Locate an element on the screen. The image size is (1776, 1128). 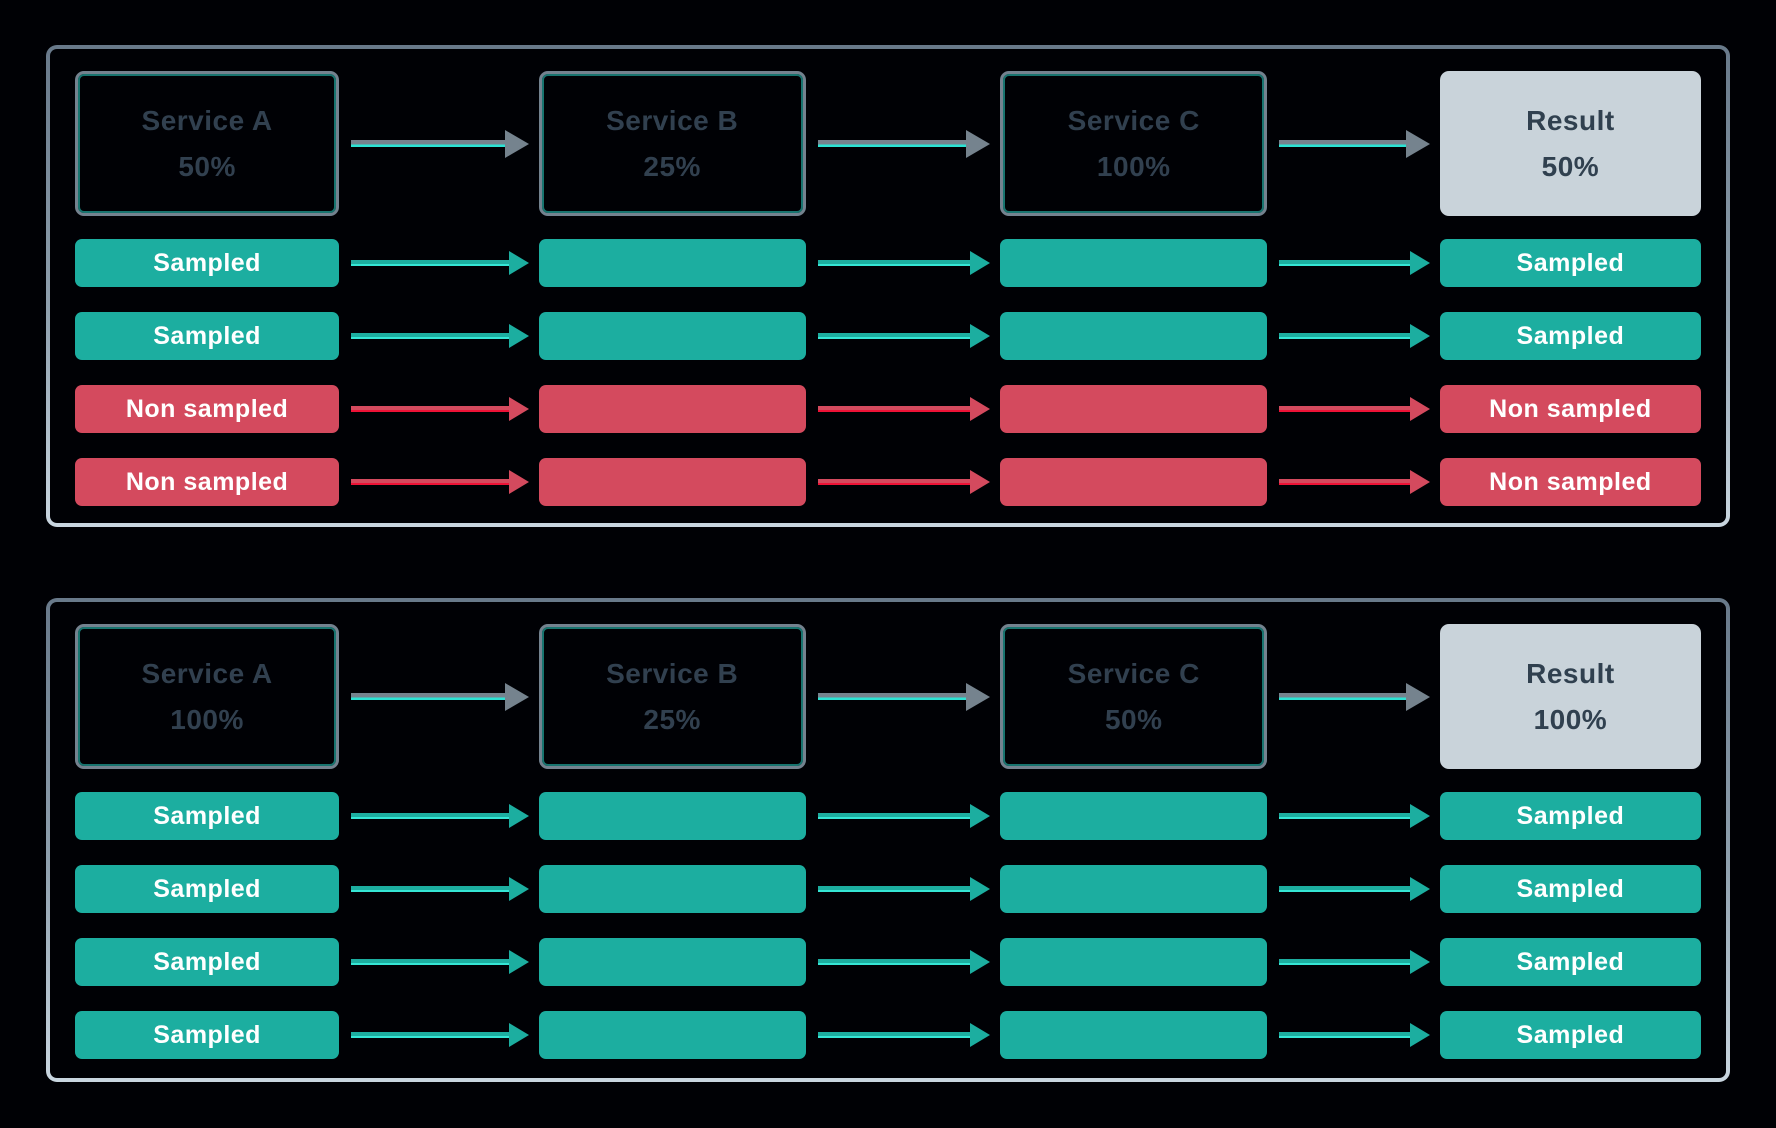
service-box-b: Service B 25% is located at coordinates (672, 143).